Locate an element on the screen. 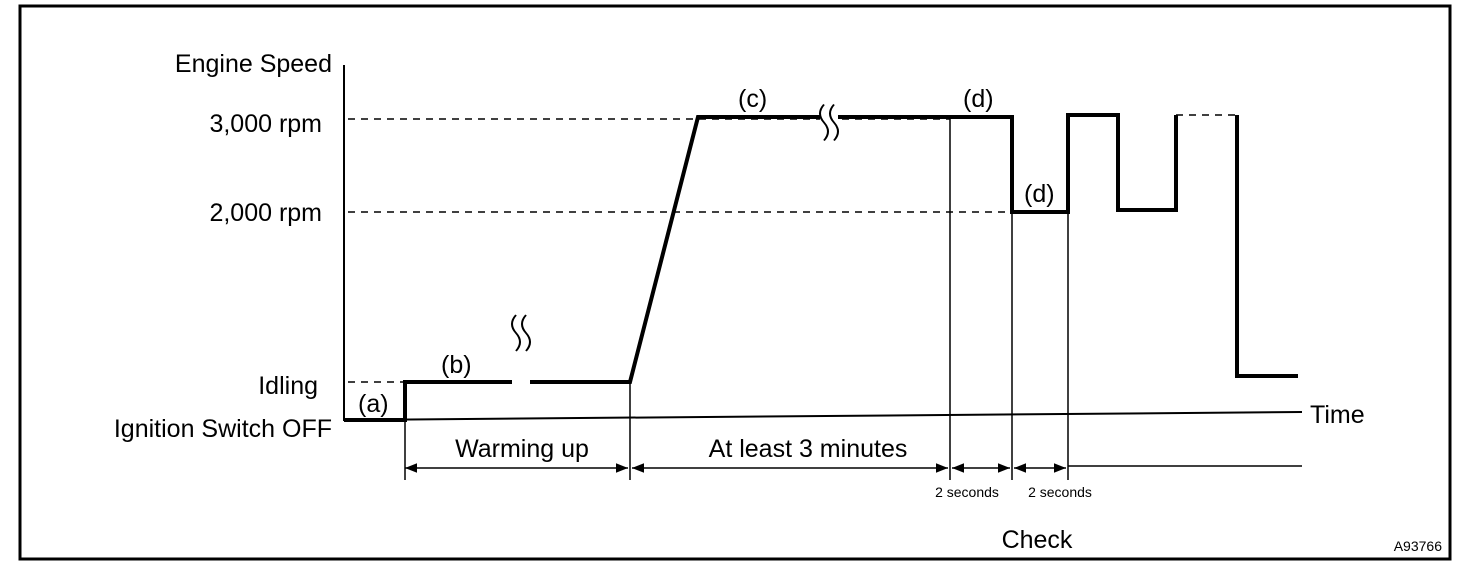  check-label: Check is located at coordinates (1037, 540).